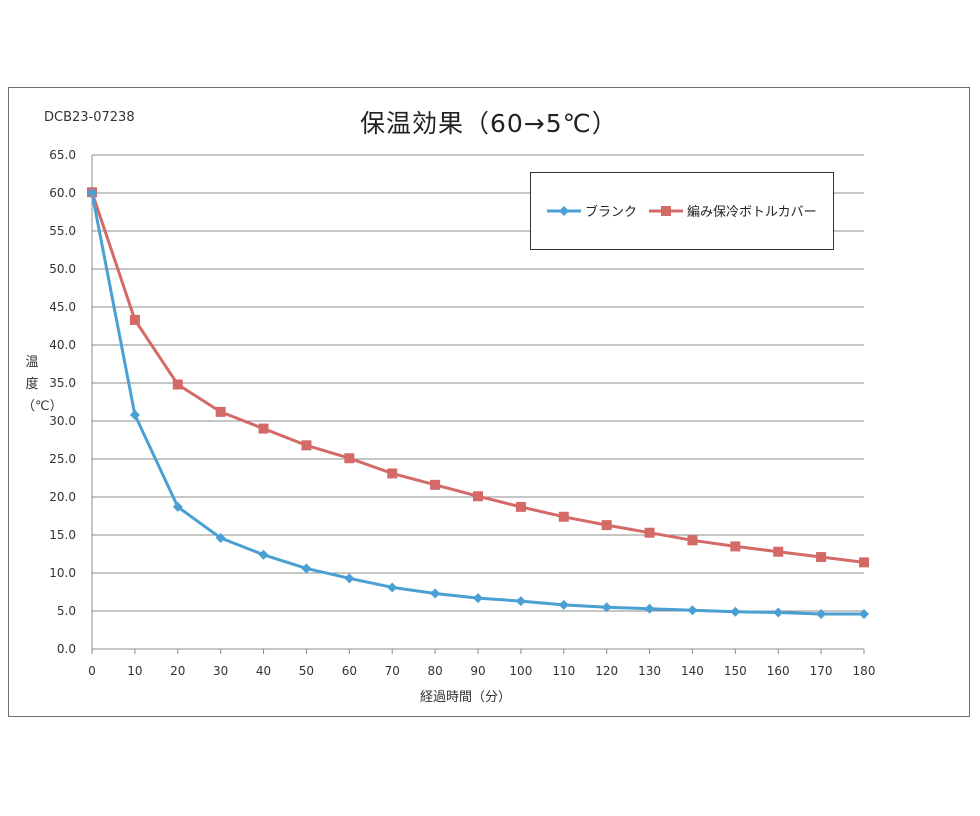 Image resolution: width=980 pixels, height=816 pixels. Describe the element at coordinates (821, 671) in the screenshot. I see `x-tick-label: 170` at that location.